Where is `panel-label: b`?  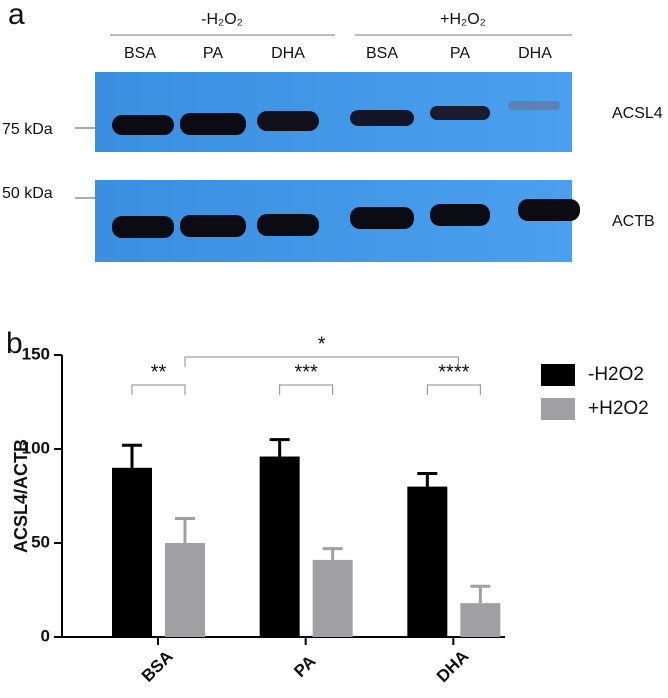
panel-label: b is located at coordinates (14, 343).